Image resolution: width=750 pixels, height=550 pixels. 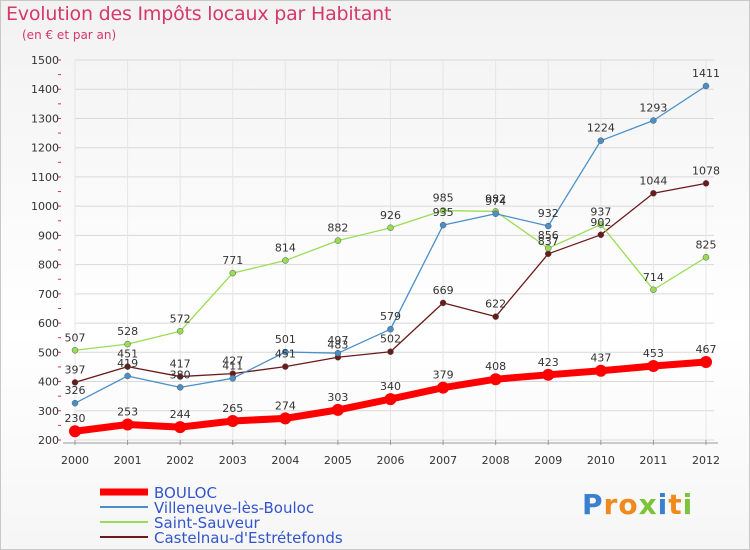 I want to click on data-label: 572, so click(x=180, y=318).